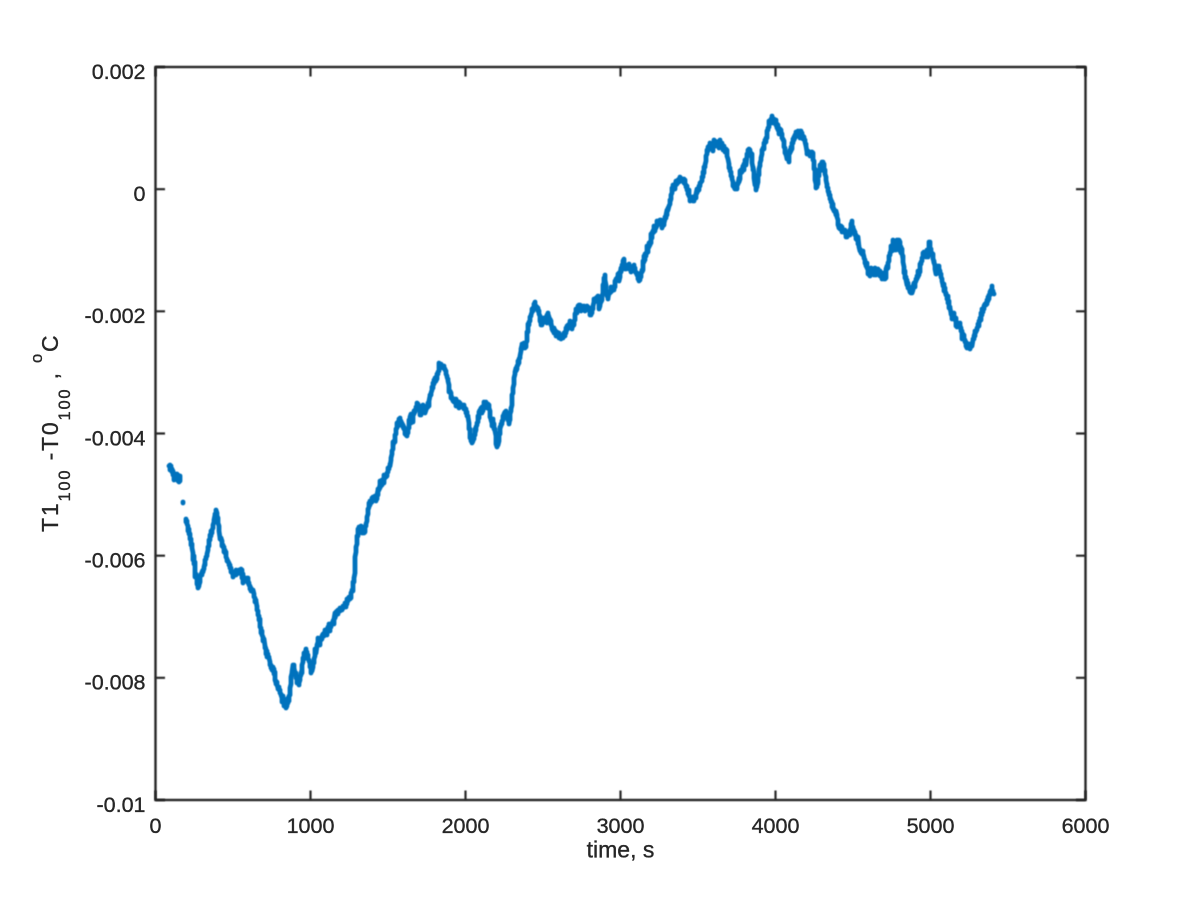 This screenshot has height=900, width=1200. I want to click on svg-text: 4000, so click(776, 826).